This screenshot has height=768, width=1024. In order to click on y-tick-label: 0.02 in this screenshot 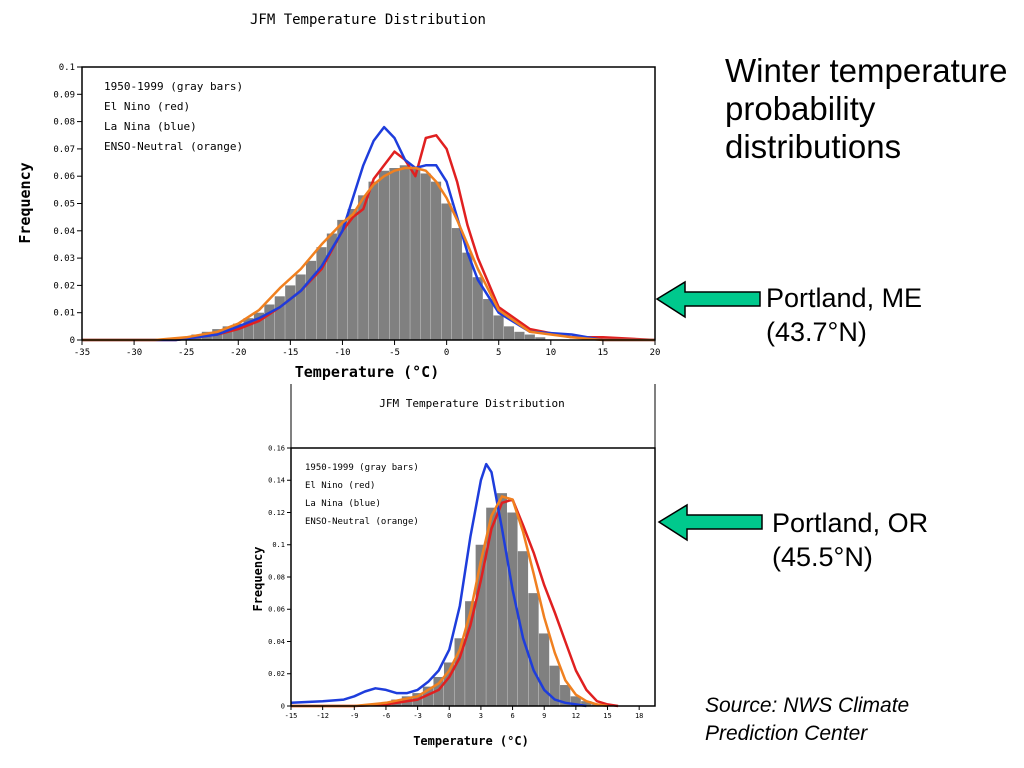, I will do `click(276, 674)`.